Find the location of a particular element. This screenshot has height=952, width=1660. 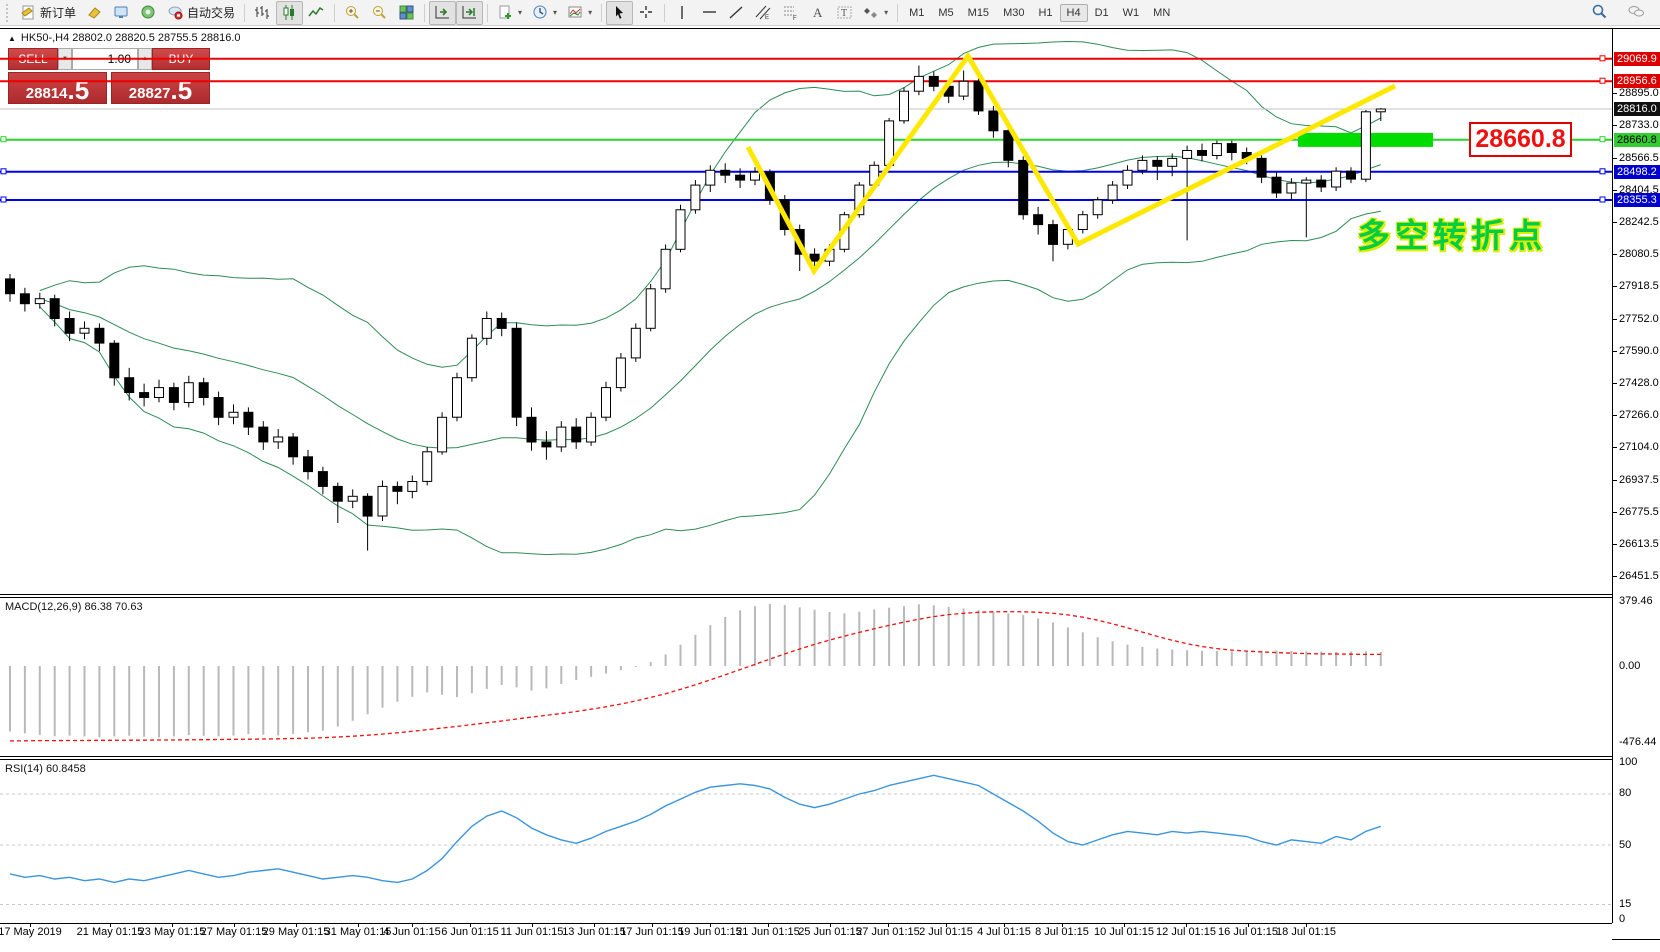

line-chart-button is located at coordinates (316, 13).